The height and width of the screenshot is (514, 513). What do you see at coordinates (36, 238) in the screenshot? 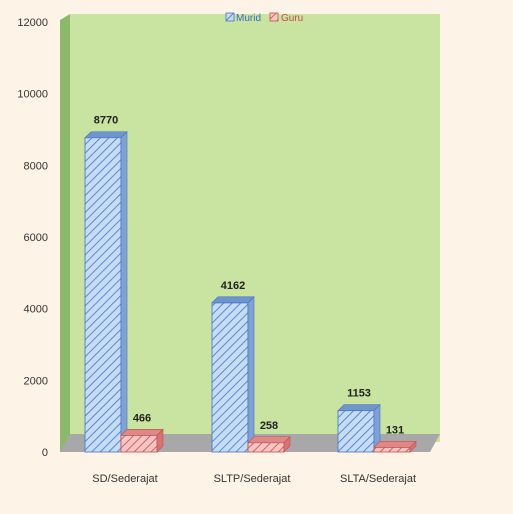
I see `y-tick-label: 6000` at bounding box center [36, 238].